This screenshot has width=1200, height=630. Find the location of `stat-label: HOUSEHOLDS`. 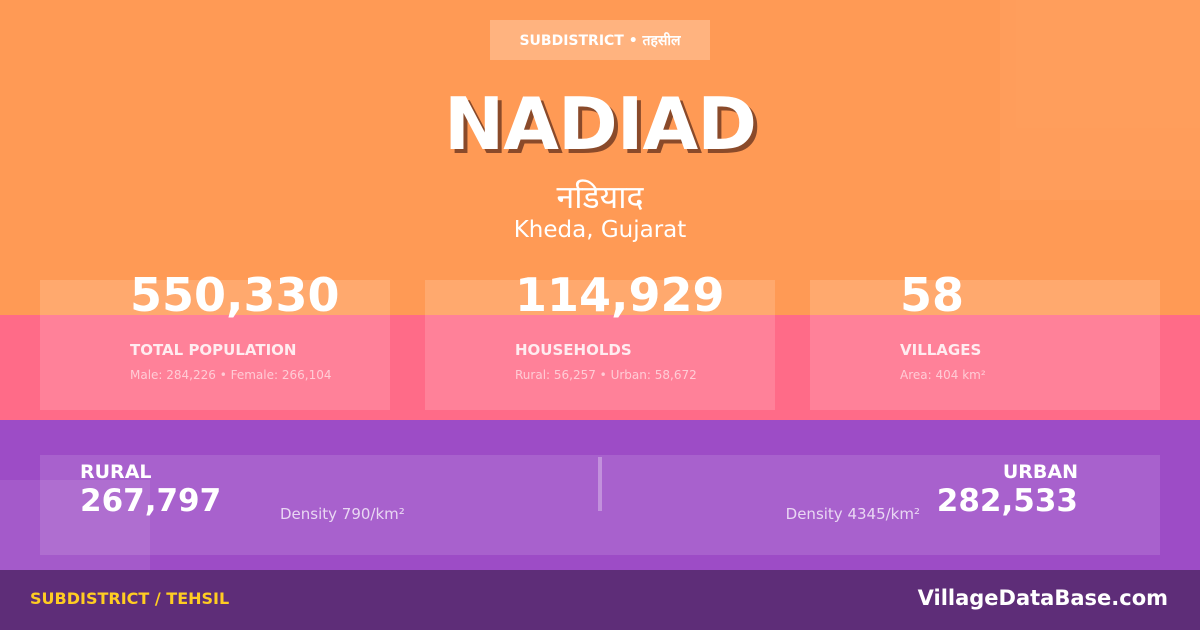

stat-label: HOUSEHOLDS is located at coordinates (573, 350).